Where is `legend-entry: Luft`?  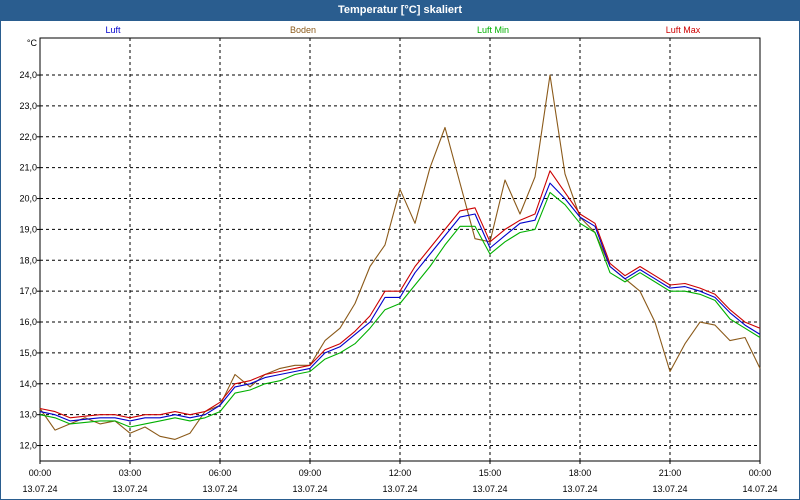
legend-entry: Luft is located at coordinates (113, 30).